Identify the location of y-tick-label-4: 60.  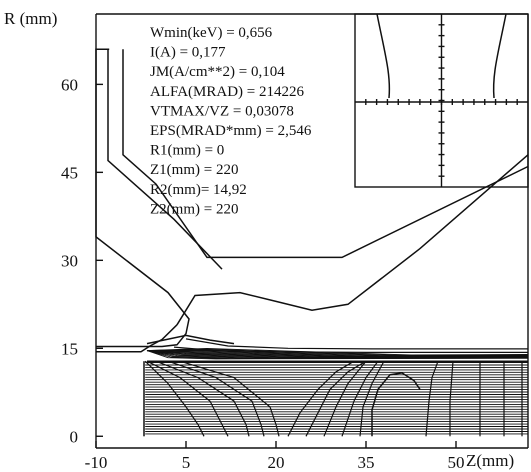
(69, 84).